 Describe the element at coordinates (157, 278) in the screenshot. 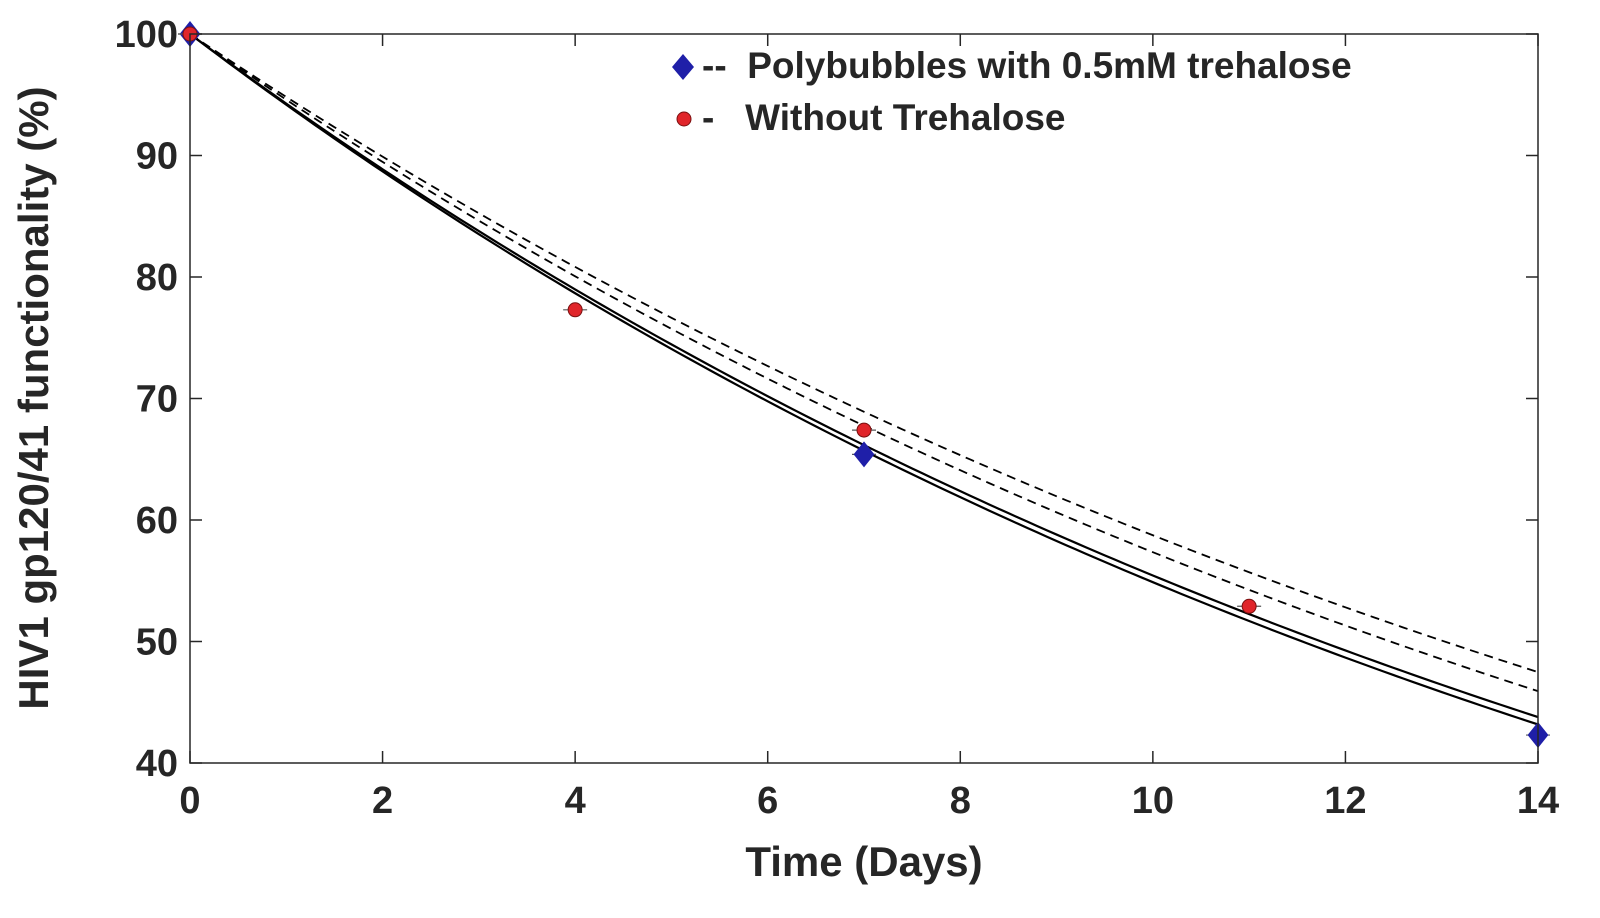

I see `y-tick-label: 80` at that location.